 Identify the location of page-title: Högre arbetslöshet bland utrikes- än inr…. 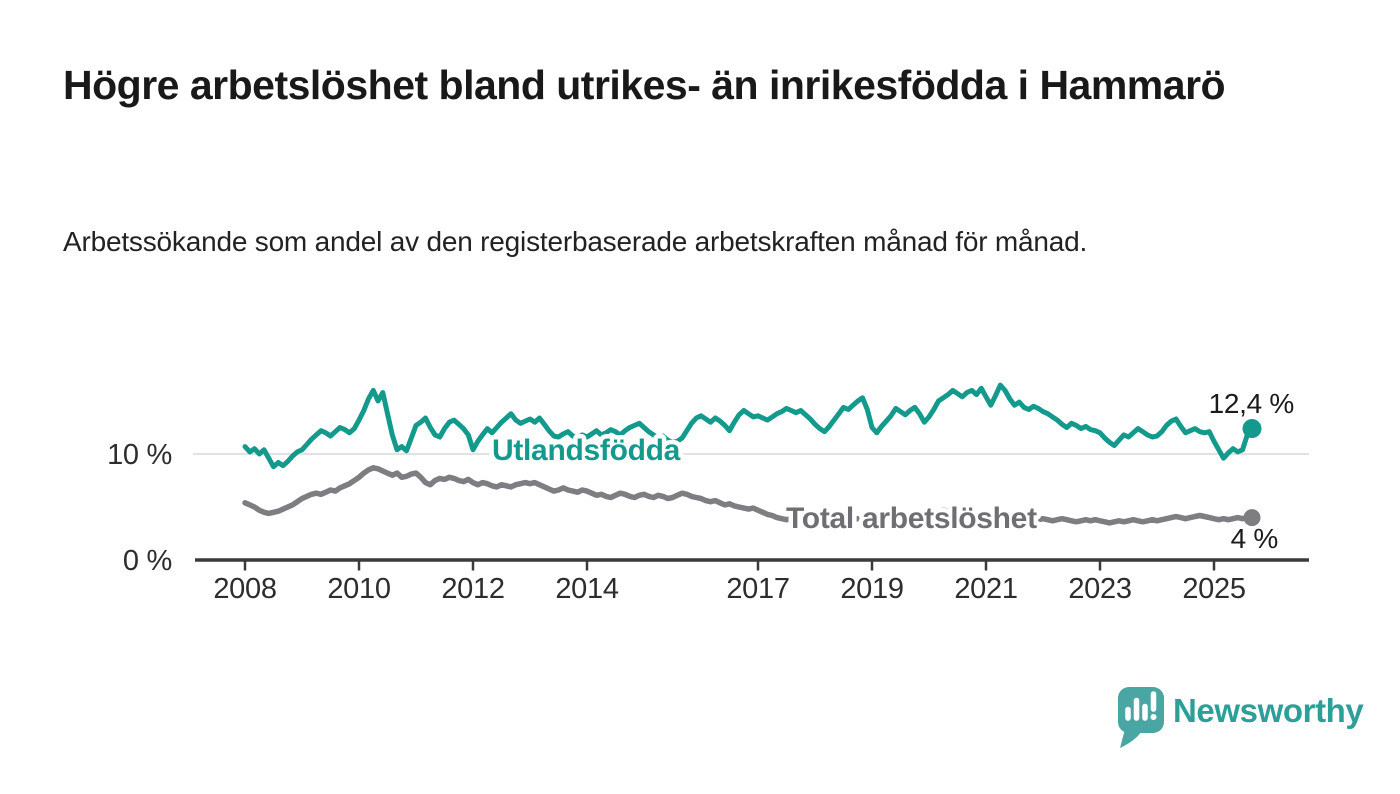
(644, 85).